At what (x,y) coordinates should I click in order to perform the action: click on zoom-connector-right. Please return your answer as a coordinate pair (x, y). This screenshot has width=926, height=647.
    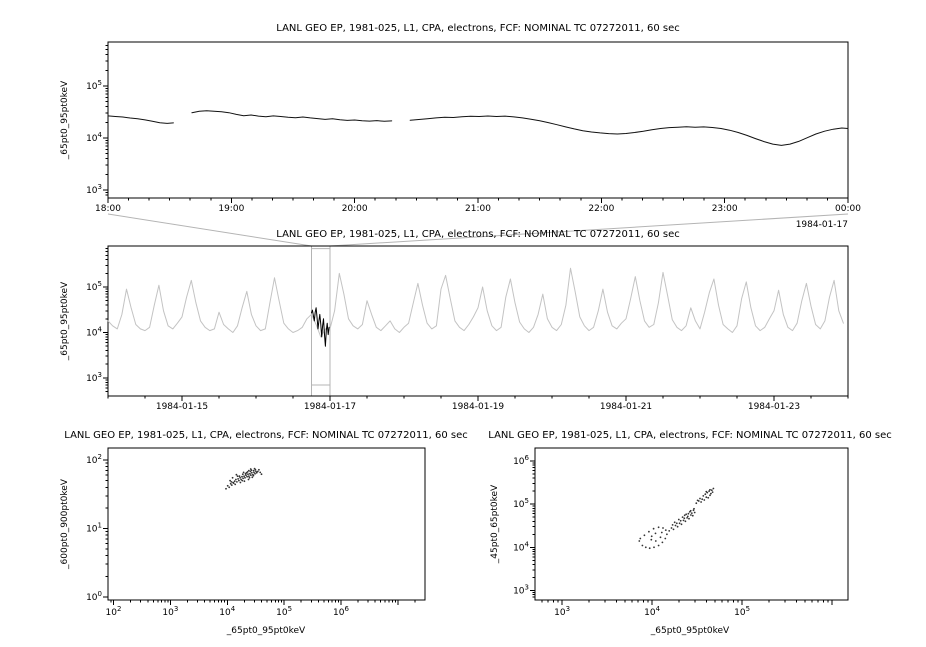
    Looking at the image, I should click on (589, 230).